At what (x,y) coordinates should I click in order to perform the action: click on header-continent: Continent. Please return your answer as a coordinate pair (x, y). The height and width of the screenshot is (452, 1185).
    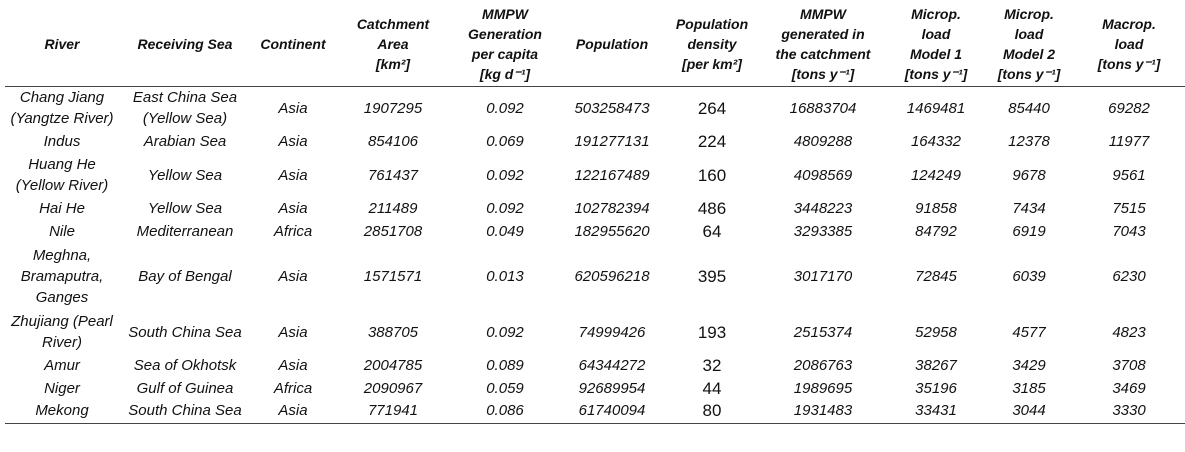
    Looking at the image, I should click on (293, 44).